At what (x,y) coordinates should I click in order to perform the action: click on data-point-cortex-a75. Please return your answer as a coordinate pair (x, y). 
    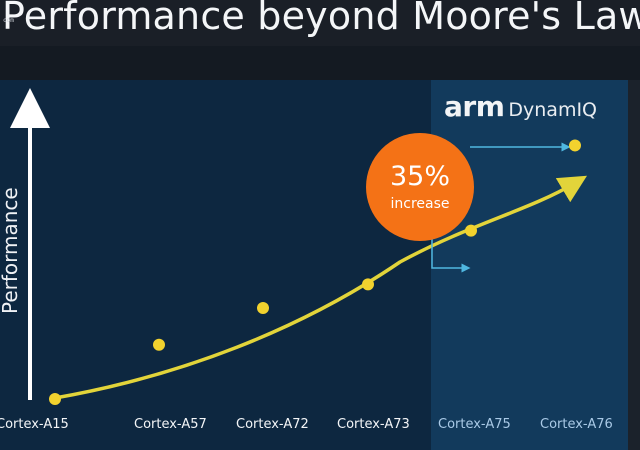
    Looking at the image, I should click on (471, 230).